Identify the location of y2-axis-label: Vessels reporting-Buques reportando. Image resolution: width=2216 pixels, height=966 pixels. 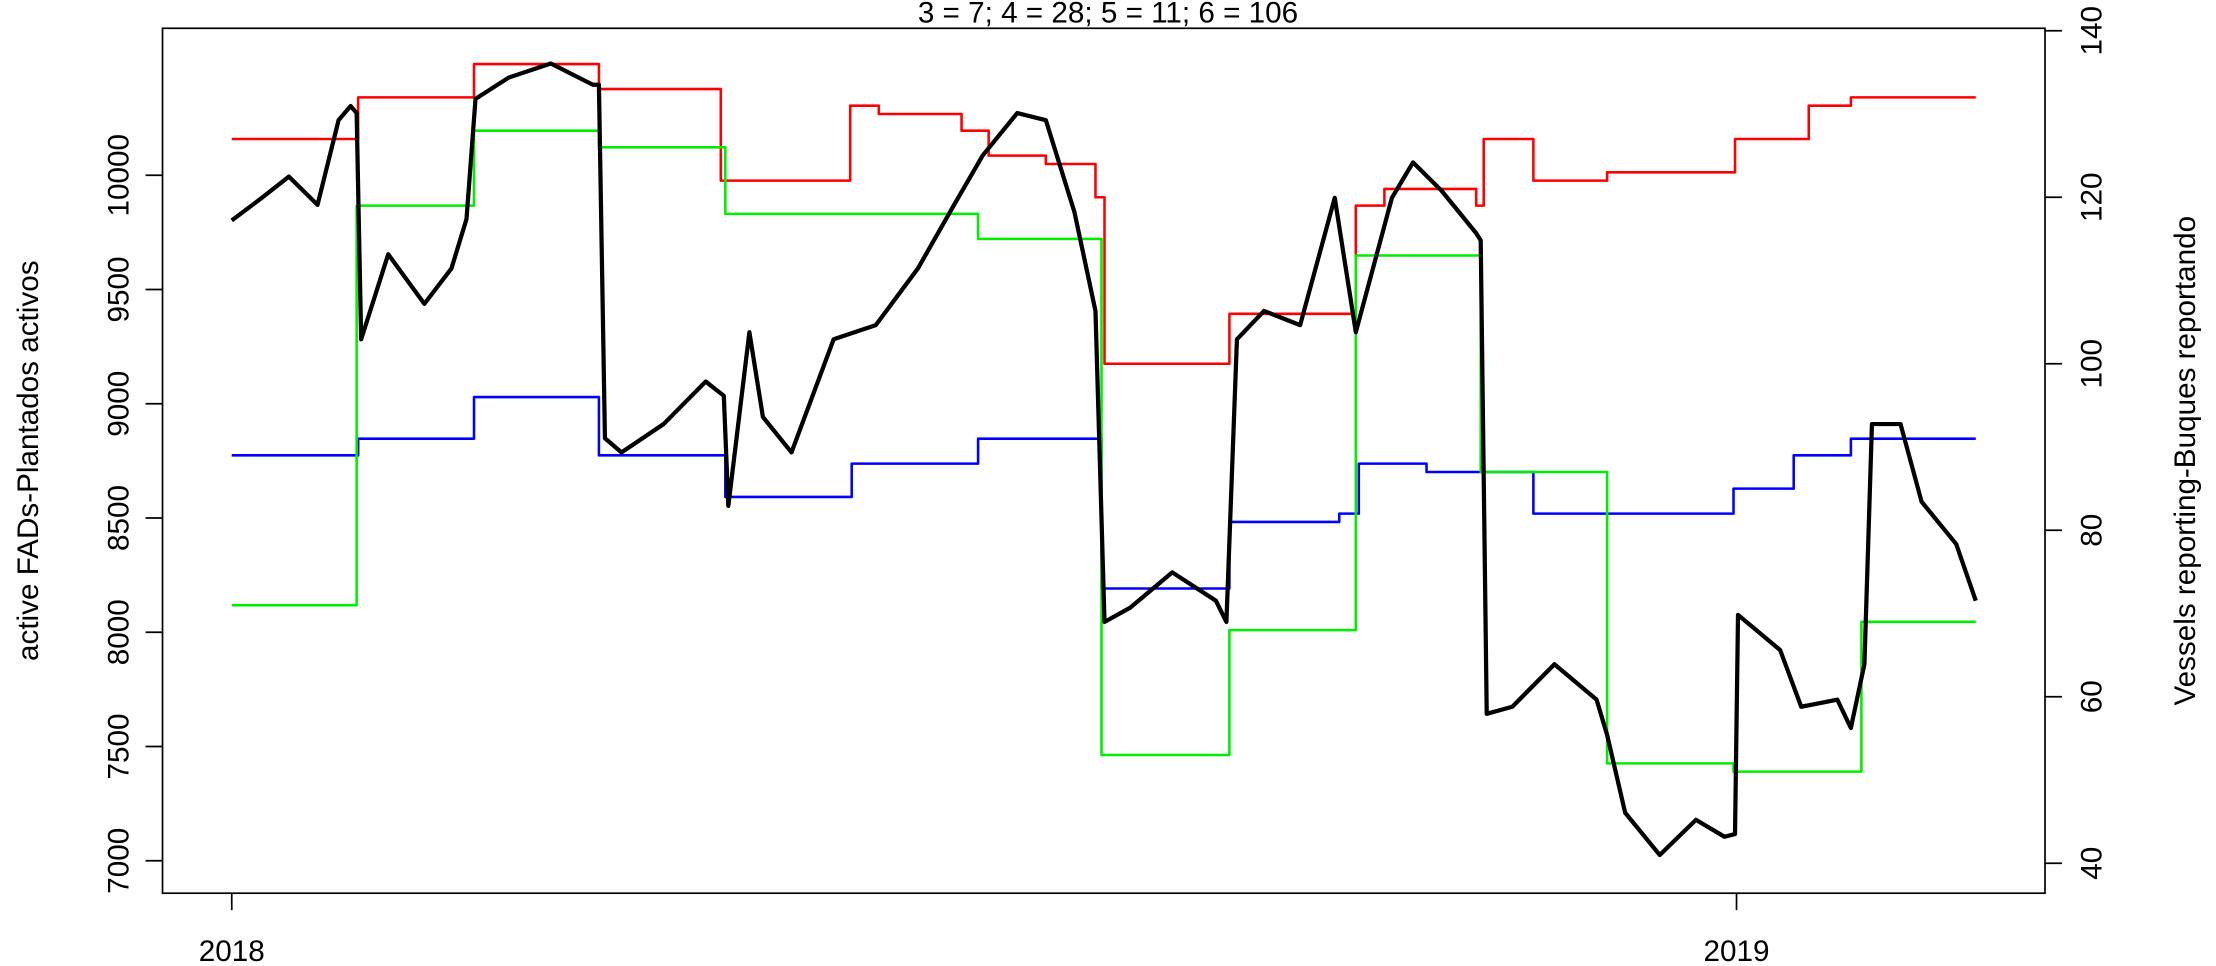
(2185, 461).